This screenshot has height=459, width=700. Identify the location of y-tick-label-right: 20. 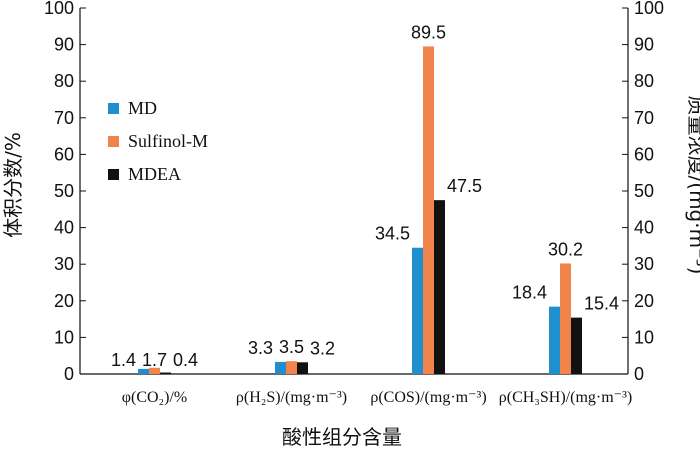
(644, 301).